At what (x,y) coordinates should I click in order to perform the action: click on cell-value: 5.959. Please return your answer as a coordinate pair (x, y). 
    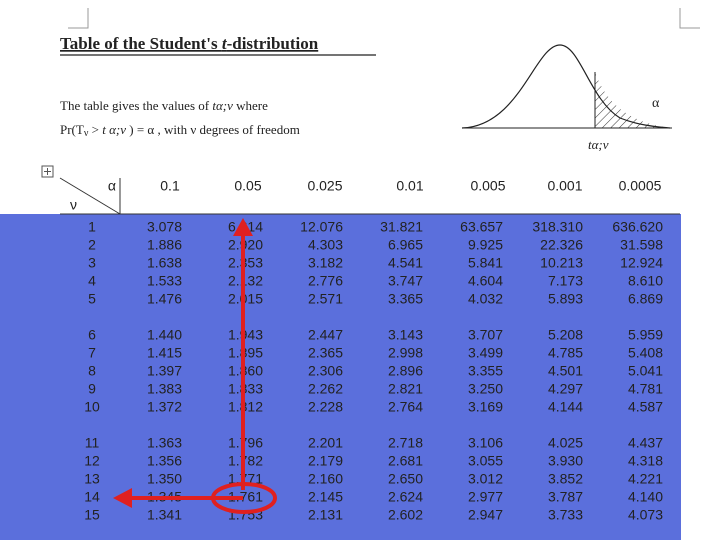
    Looking at the image, I should click on (645, 335).